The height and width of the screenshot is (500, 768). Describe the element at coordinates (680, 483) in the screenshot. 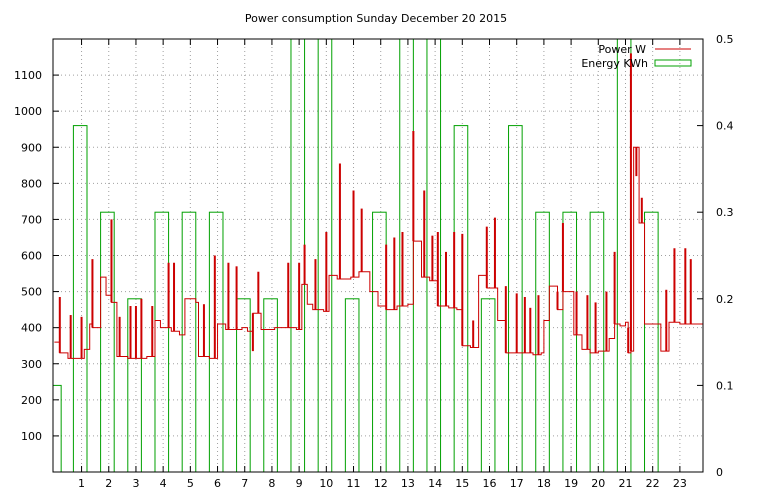

I see `x-tick-label: 23` at that location.